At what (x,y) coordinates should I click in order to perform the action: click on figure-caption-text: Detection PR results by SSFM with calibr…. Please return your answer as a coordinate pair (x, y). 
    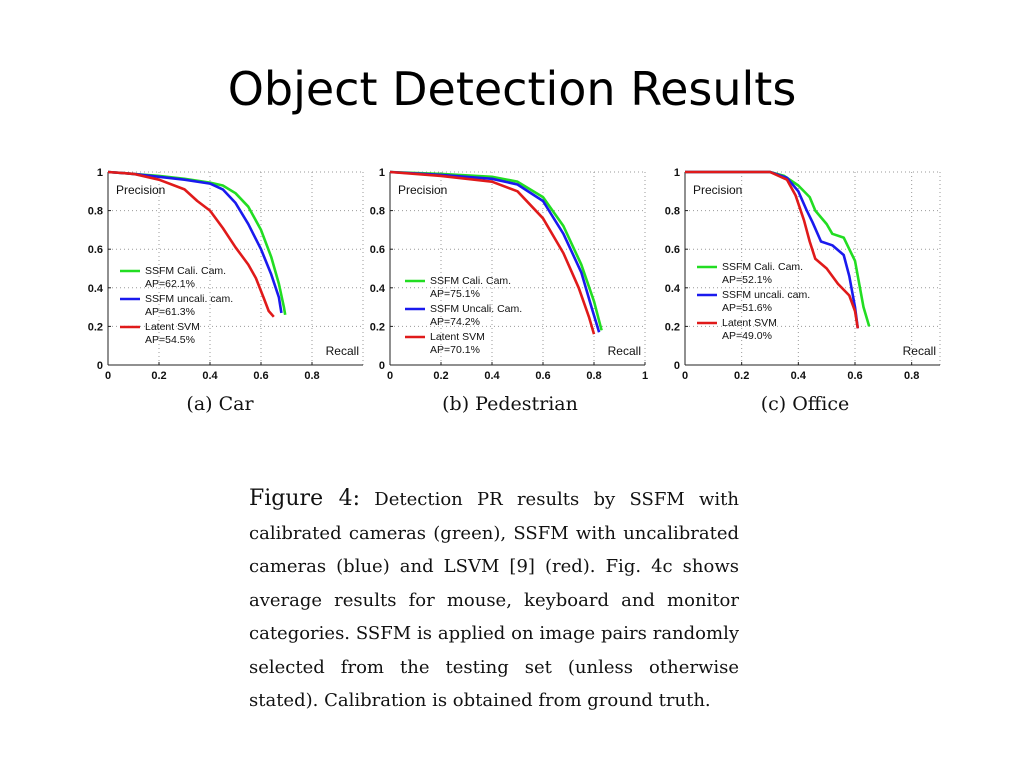
    Looking at the image, I should click on (494, 600).